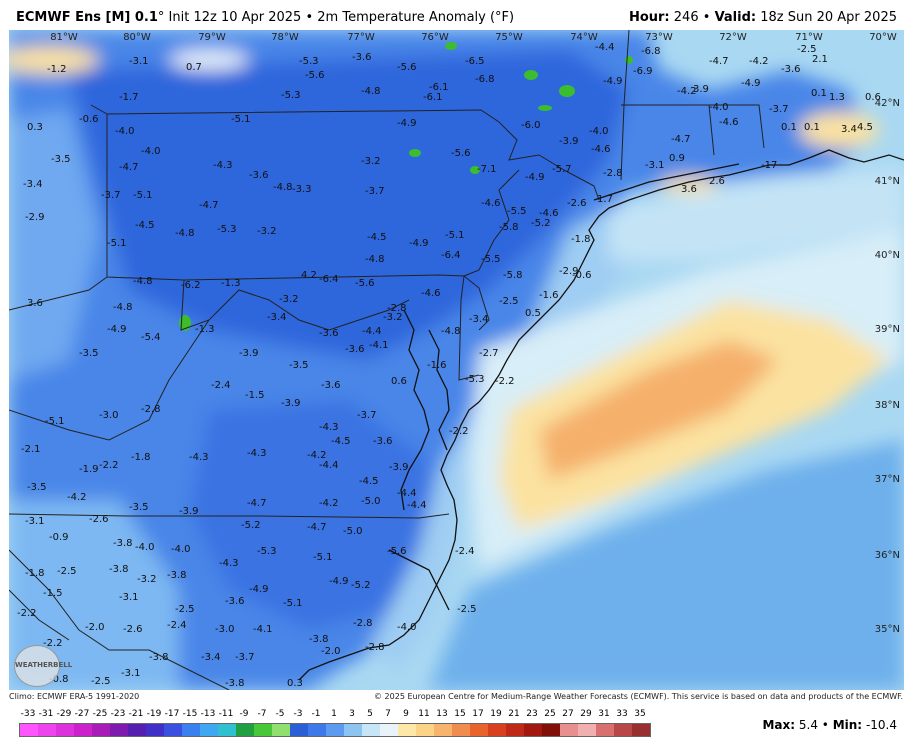 The image size is (913, 750). What do you see at coordinates (433, 97) in the screenshot?
I see `anomaly-value-label: -6.1` at bounding box center [433, 97].